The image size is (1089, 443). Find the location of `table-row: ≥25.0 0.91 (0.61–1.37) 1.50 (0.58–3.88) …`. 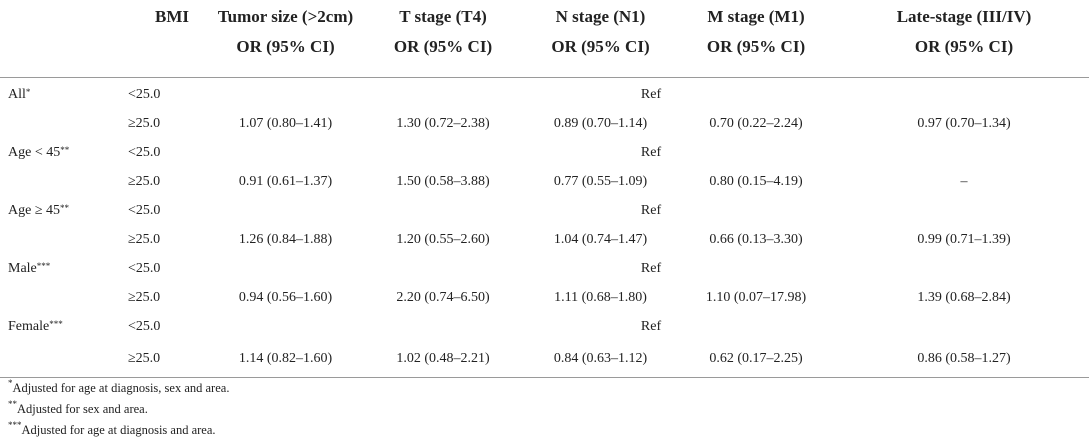

table-row: ≥25.0 0.91 (0.61–1.37) 1.50 (0.58–3.88) … is located at coordinates (544, 181).